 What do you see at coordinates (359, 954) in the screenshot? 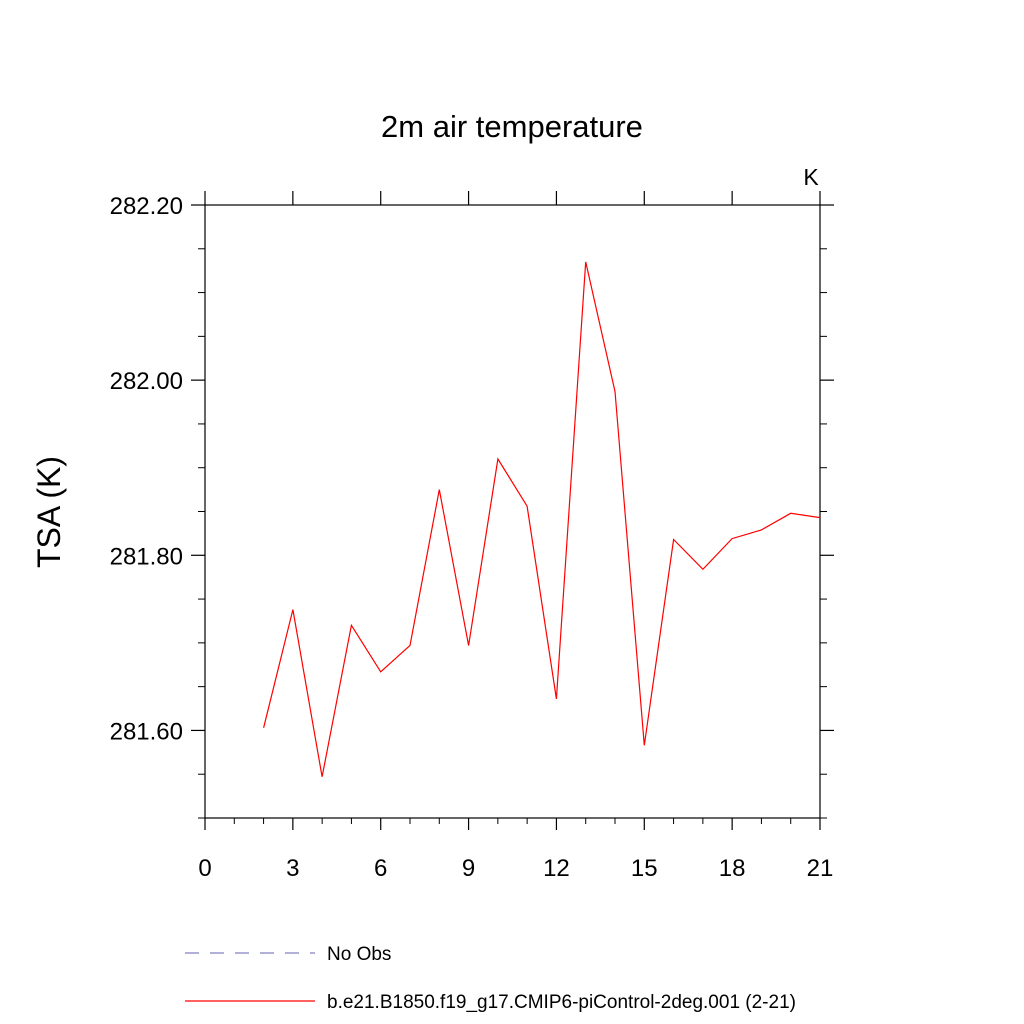
I see `legend-label: No Obs` at bounding box center [359, 954].